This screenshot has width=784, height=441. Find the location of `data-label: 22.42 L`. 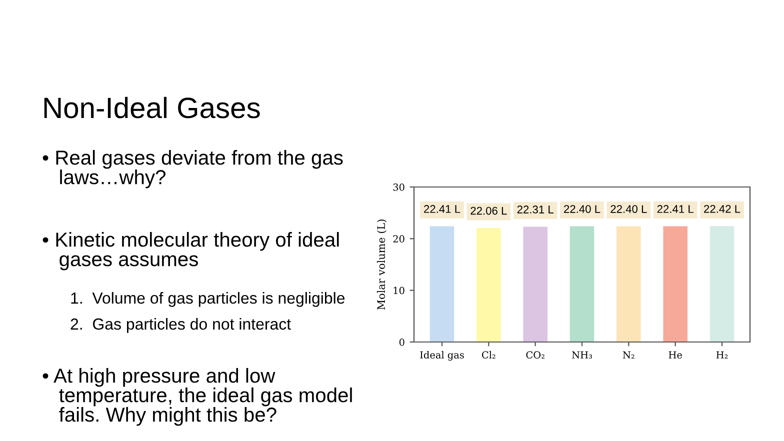

data-label: 22.42 L is located at coordinates (722, 208).